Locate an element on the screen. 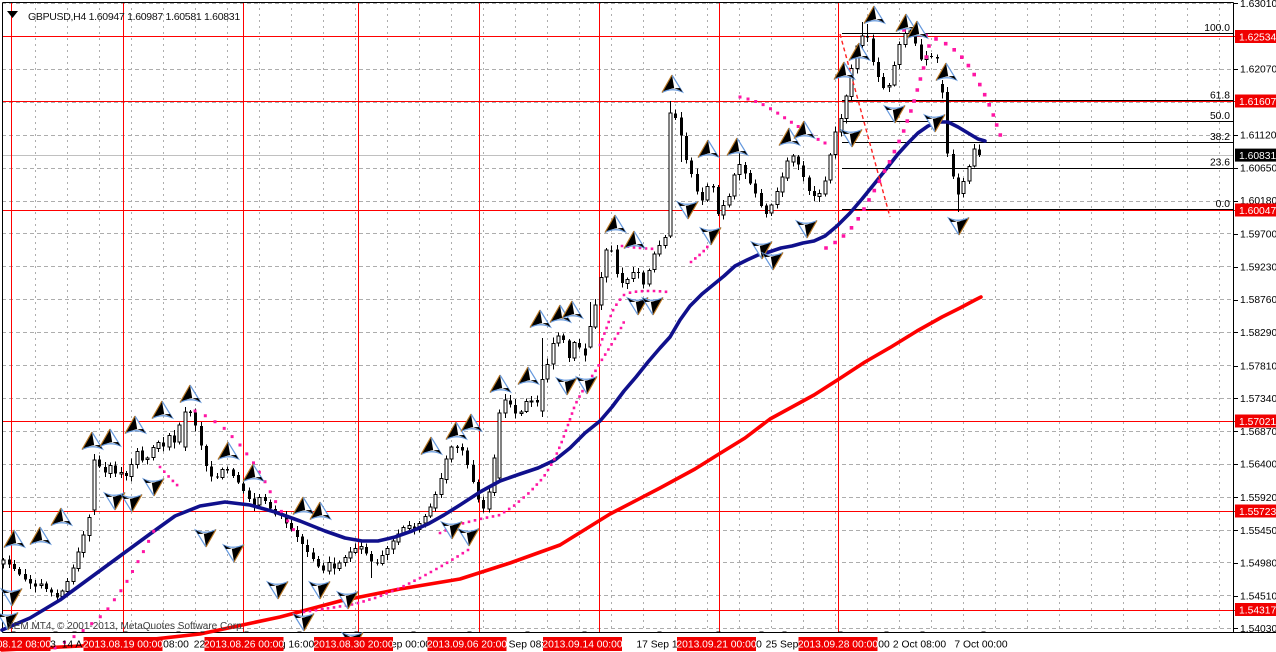 The width and height of the screenshot is (1276, 652). svg-text: 1.55723 is located at coordinates (1257, 512).